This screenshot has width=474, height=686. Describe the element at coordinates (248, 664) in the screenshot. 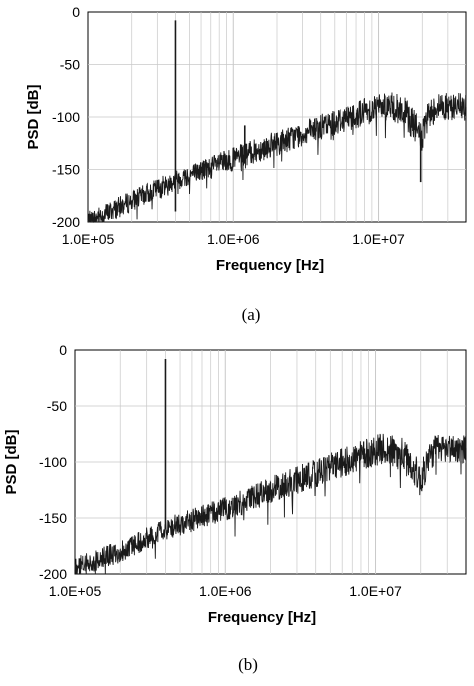

I see `caption-b: (b)` at that location.